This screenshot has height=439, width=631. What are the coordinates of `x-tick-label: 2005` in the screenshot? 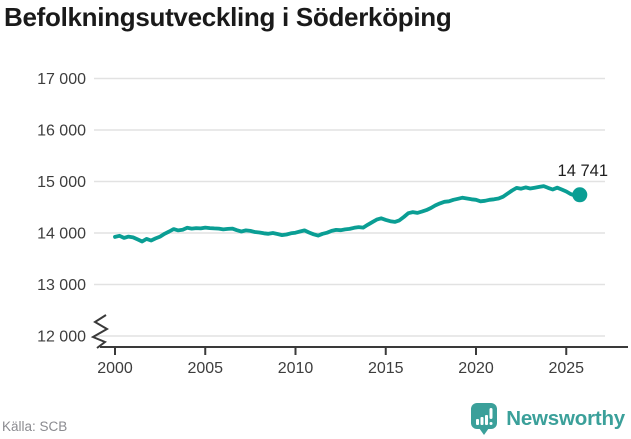 It's located at (205, 368).